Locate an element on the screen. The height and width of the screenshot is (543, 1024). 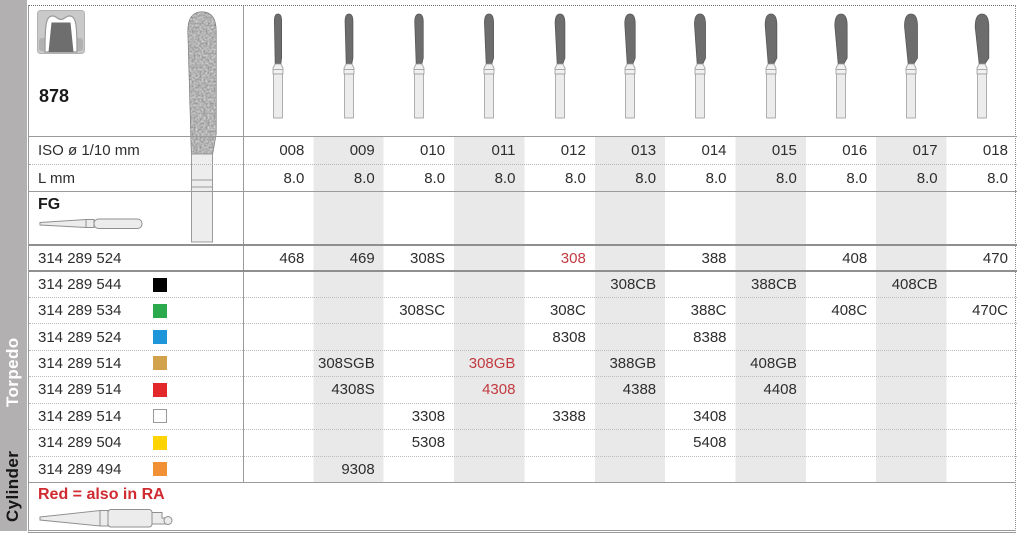
product-code: 408C is located at coordinates (849, 311).